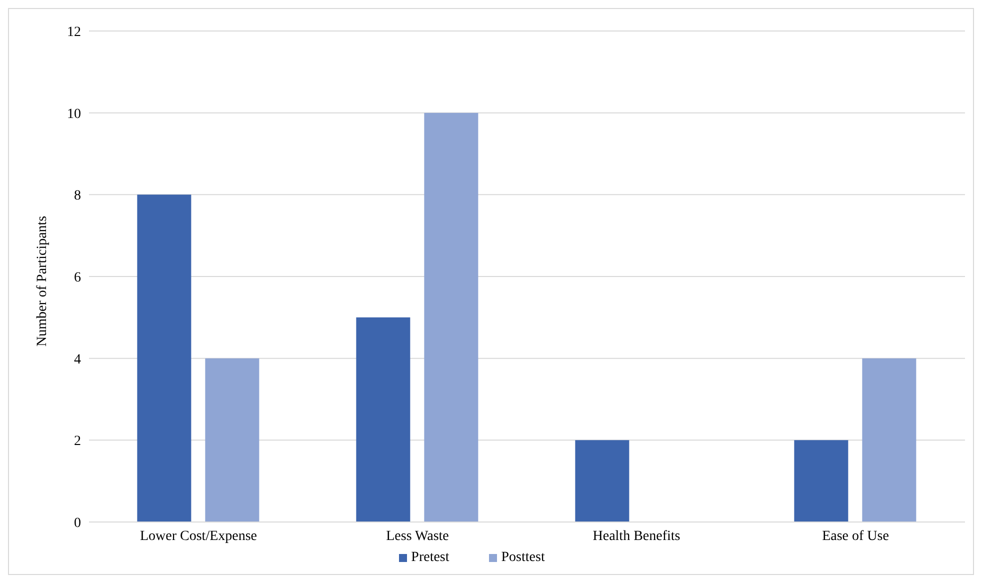 The image size is (982, 583). I want to click on x-tick-label: Ease of Use, so click(855, 536).